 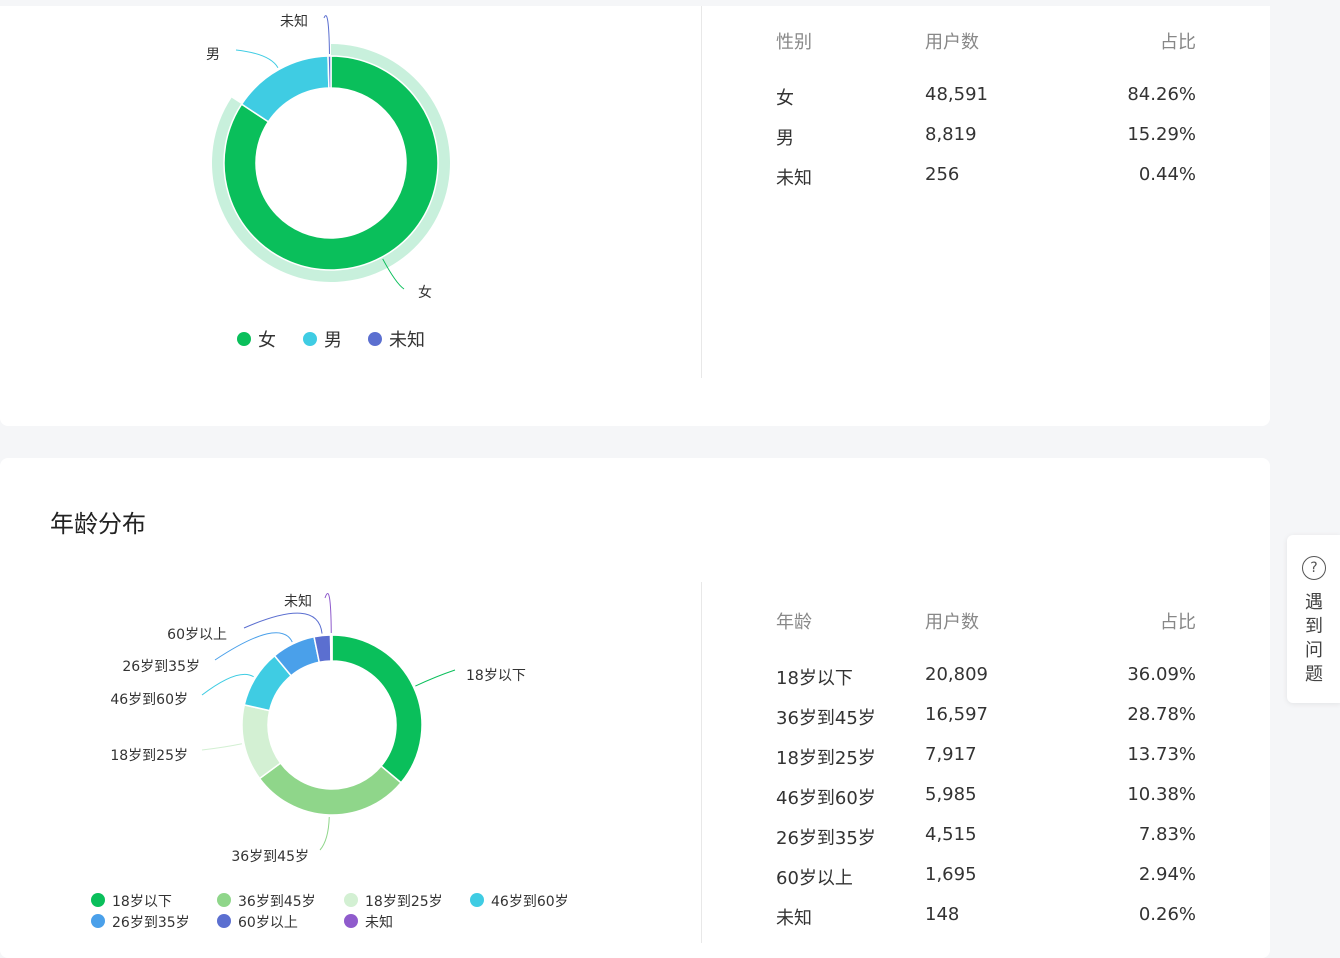 I want to click on age-table-row: 36岁到45岁 16,597 28.78%, so click(x=986, y=716).